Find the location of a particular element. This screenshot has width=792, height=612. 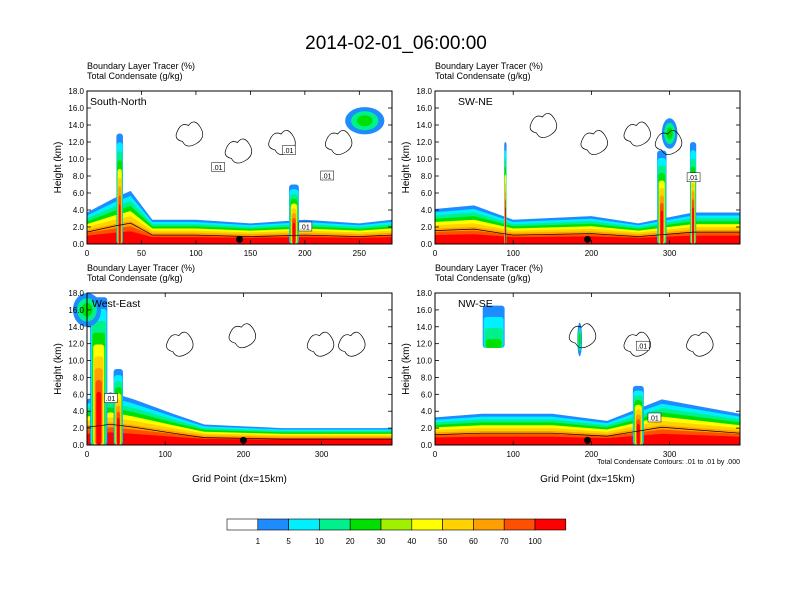

colorbar-tick: 50 is located at coordinates (442, 541).